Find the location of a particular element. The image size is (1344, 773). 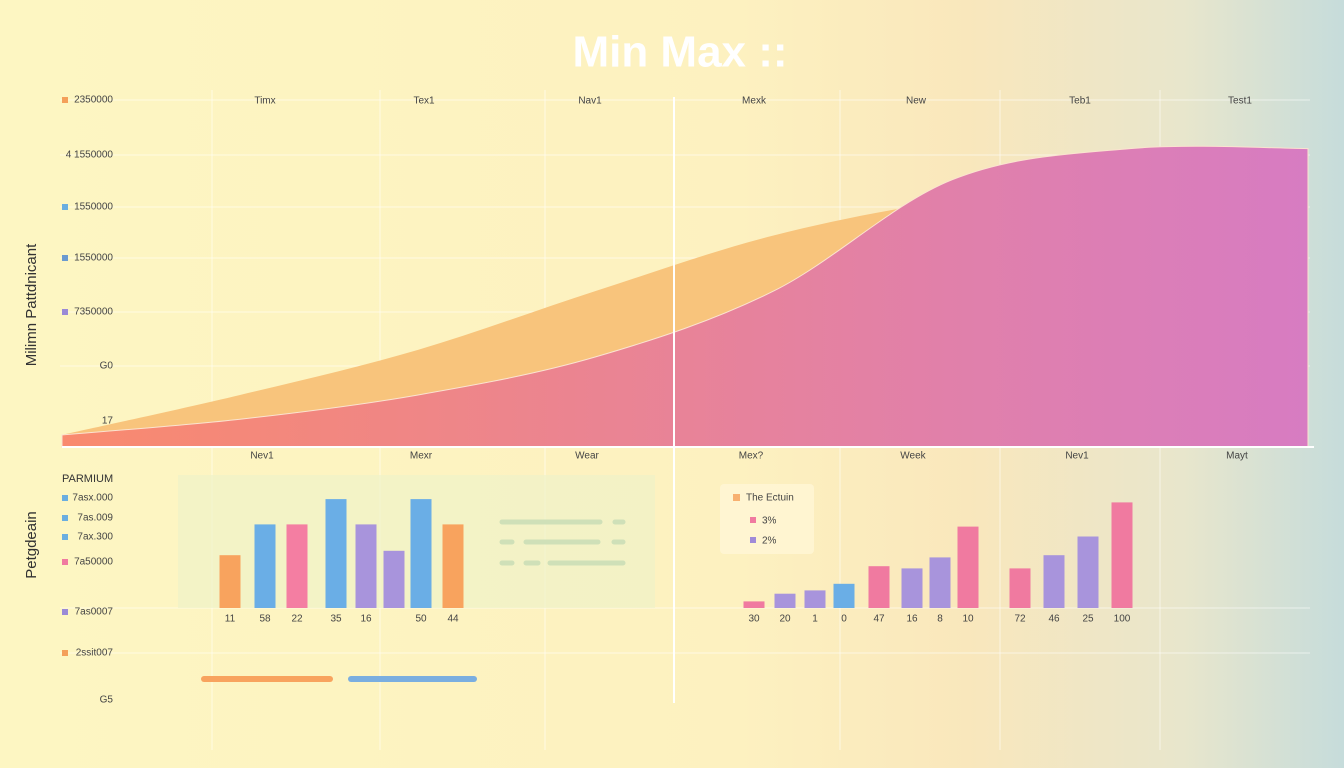

x-tick-label: 20 is located at coordinates (785, 619).